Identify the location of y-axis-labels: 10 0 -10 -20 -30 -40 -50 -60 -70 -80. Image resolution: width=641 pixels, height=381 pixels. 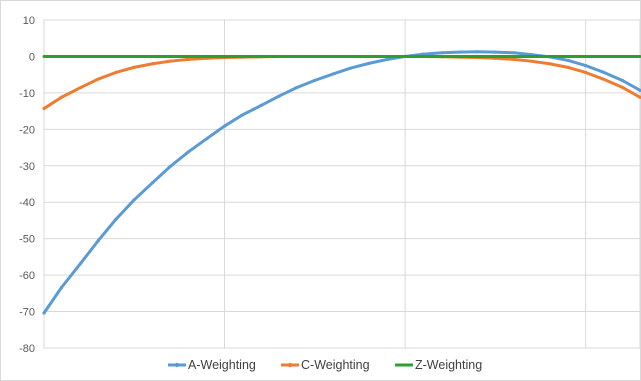
(27, 185).